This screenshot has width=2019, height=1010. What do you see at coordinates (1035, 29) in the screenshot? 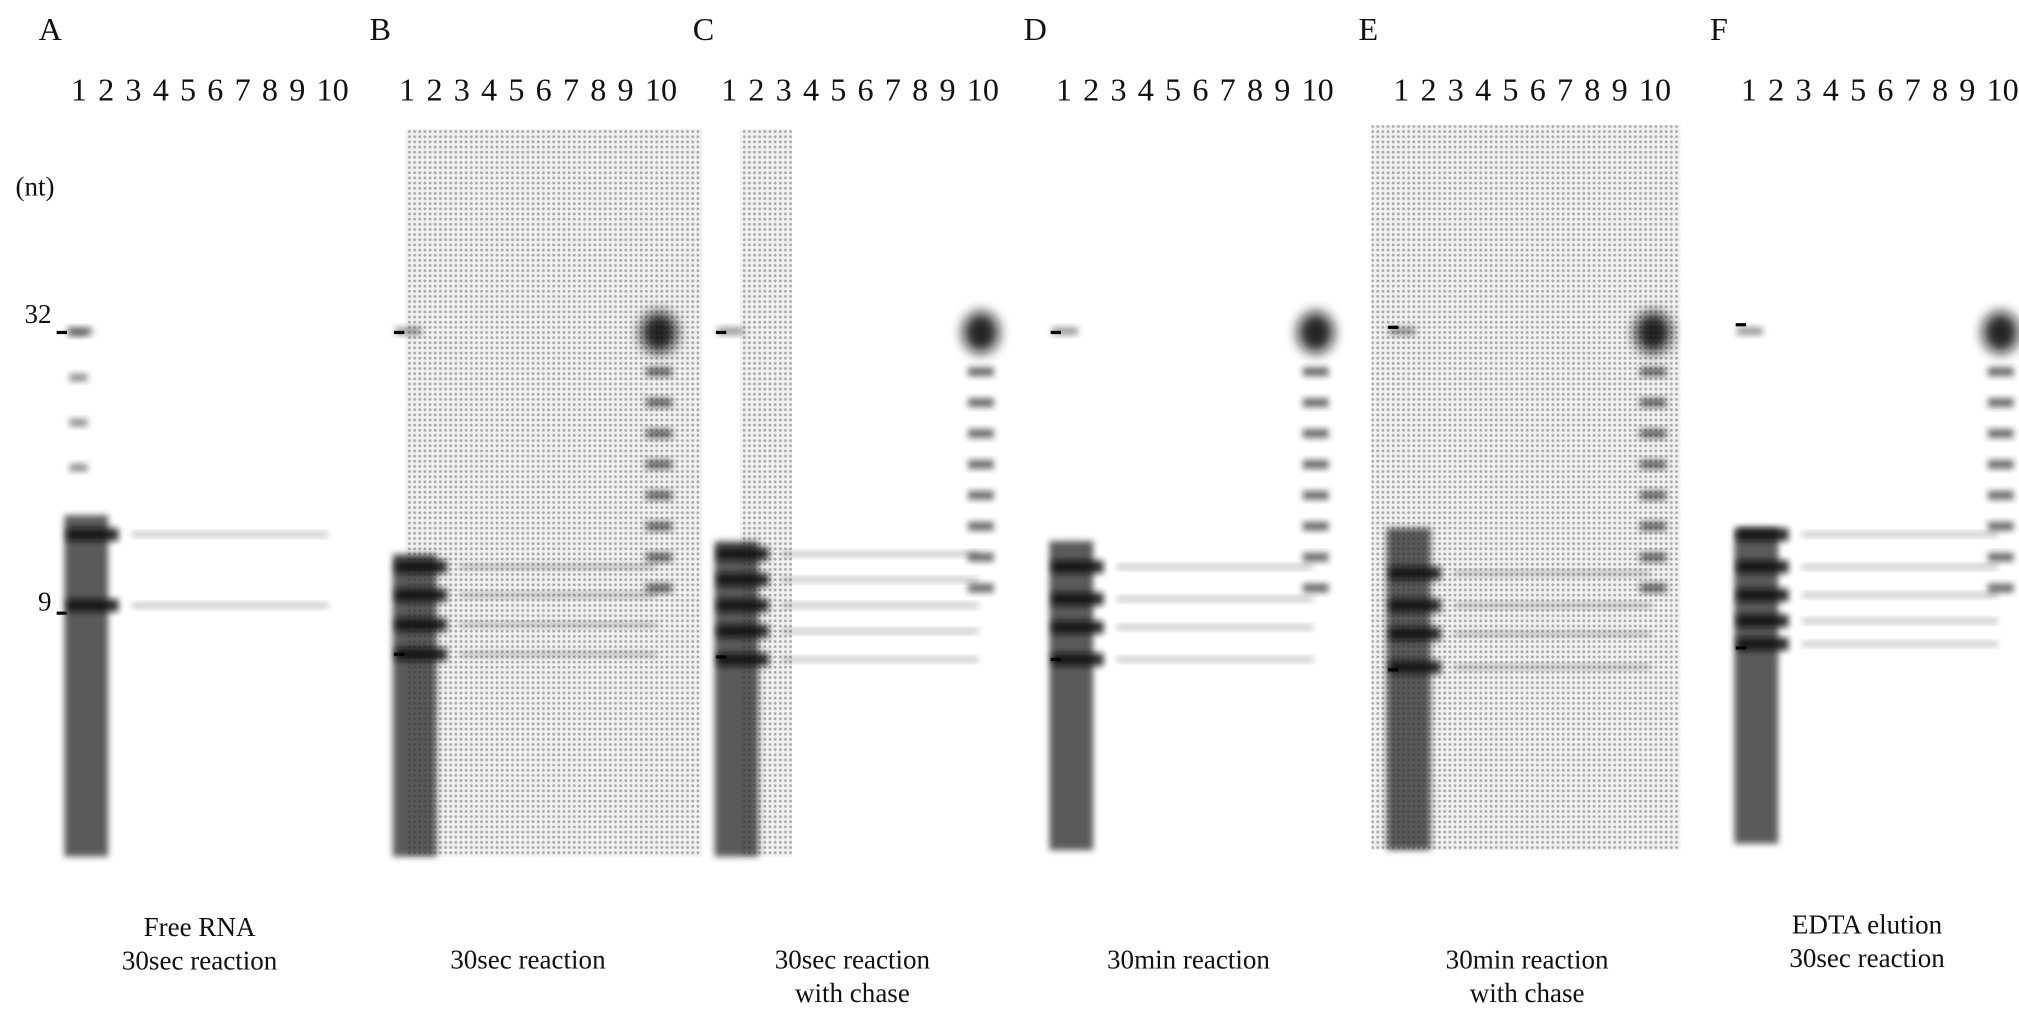
I see `panel-label: D` at bounding box center [1035, 29].